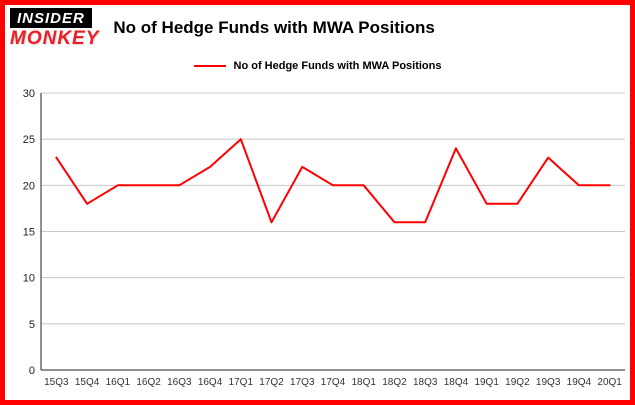  I want to click on x-tick-label: 16Q2, so click(148, 382).